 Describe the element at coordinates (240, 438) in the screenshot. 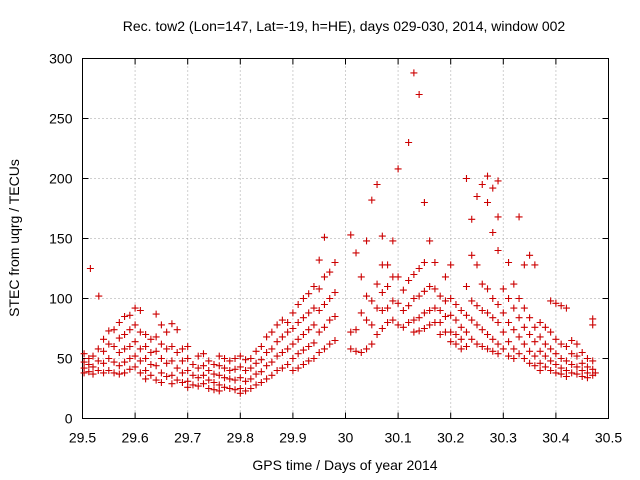

I see `x-tick-label: 29.8` at that location.